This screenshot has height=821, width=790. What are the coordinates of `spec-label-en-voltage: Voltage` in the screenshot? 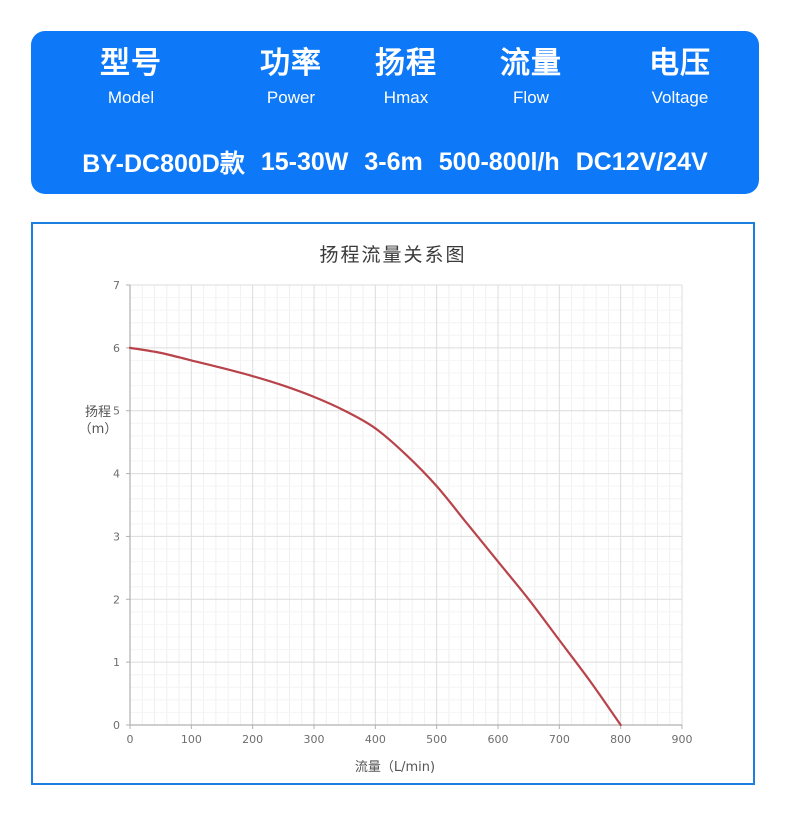 It's located at (680, 97).